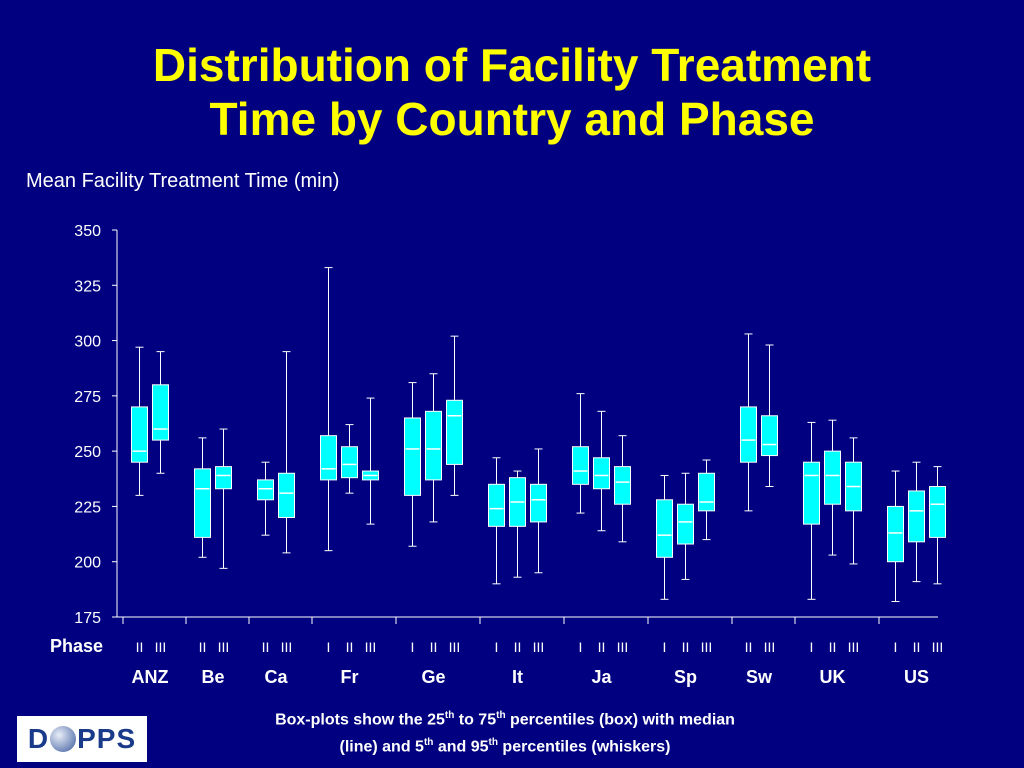 The width and height of the screenshot is (1024, 768). What do you see at coordinates (202, 503) in the screenshot?
I see `box-be-ii` at bounding box center [202, 503].